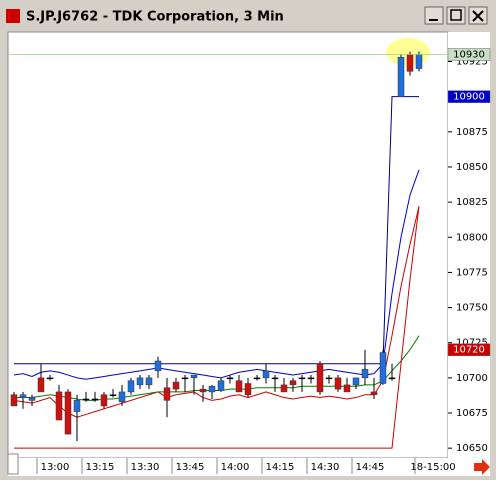 The image size is (496, 480). Describe the element at coordinates (469, 245) in the screenshot. I see `price-axis` at that location.